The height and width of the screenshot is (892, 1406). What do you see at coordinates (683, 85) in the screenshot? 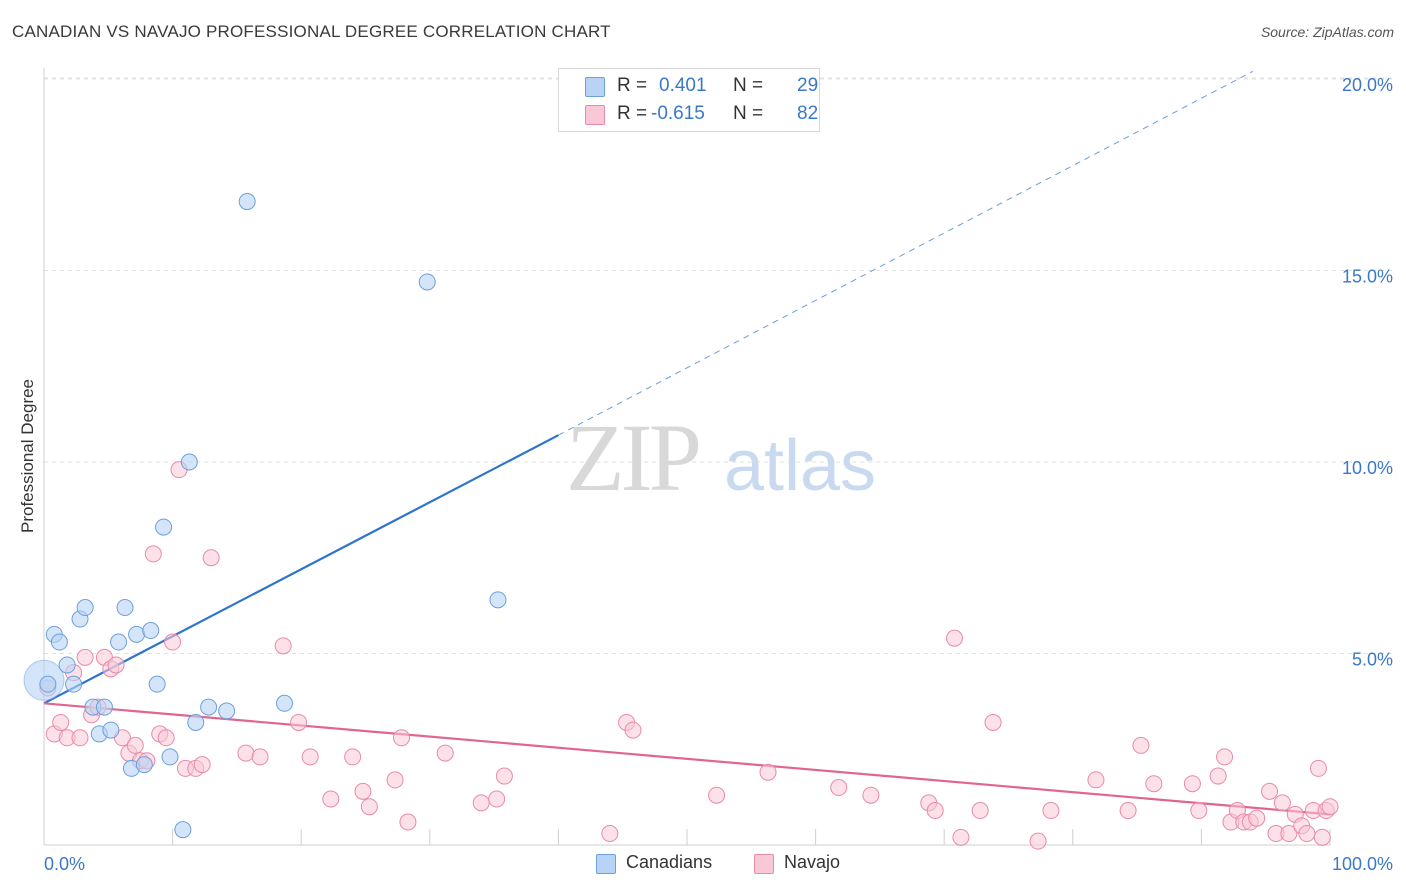
I see `canadians-r-value: 0.401` at bounding box center [683, 85].